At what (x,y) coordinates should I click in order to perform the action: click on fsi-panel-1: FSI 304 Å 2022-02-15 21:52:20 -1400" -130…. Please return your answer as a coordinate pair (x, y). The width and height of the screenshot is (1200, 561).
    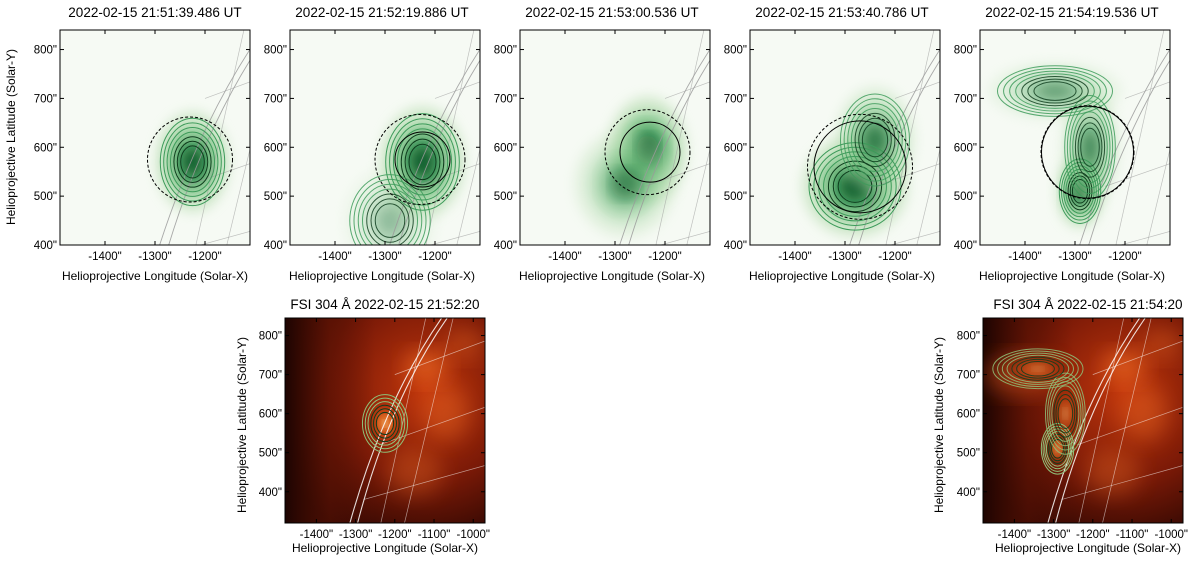
    Looking at the image, I should click on (362, 426).